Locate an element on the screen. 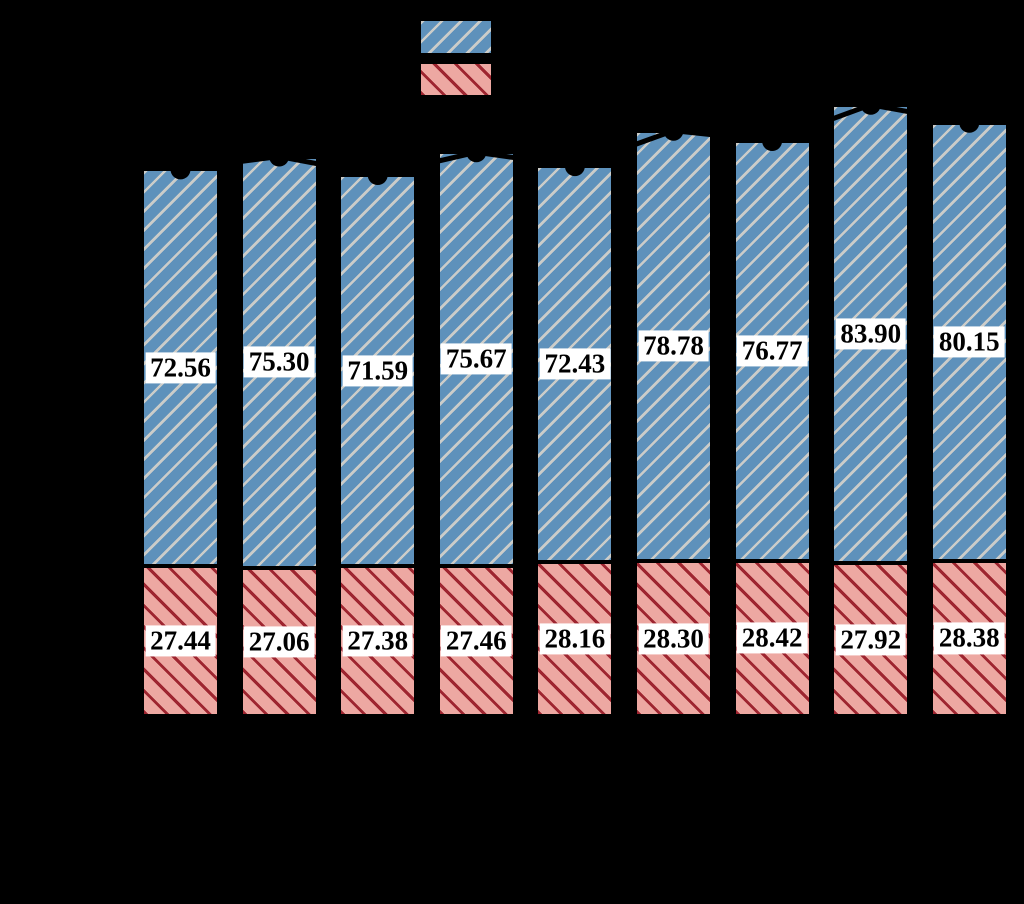 Image resolution: width=1024 pixels, height=904 pixels. bar-value-label-red: 28.16 is located at coordinates (575, 639).